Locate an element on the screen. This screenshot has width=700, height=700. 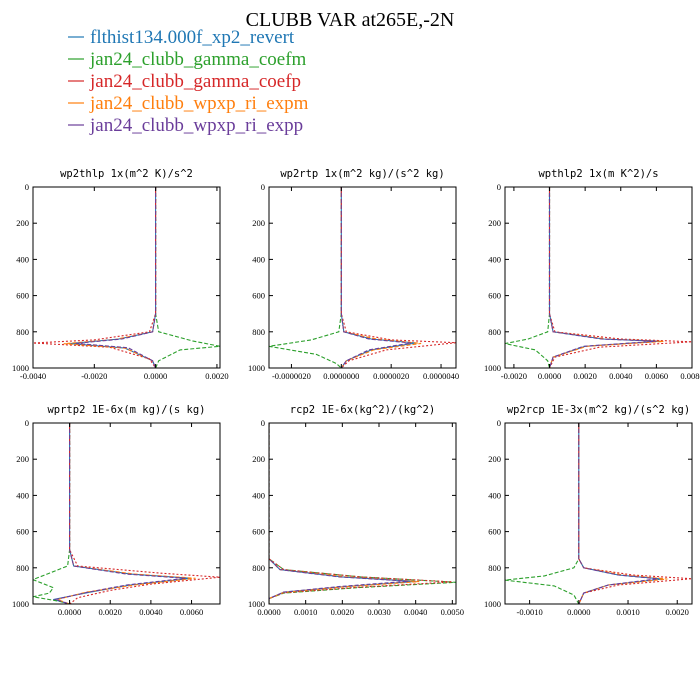
panel-title: rcp2 1E-6x(kg^2)/(kg^2) is located at coordinates (362, 410).